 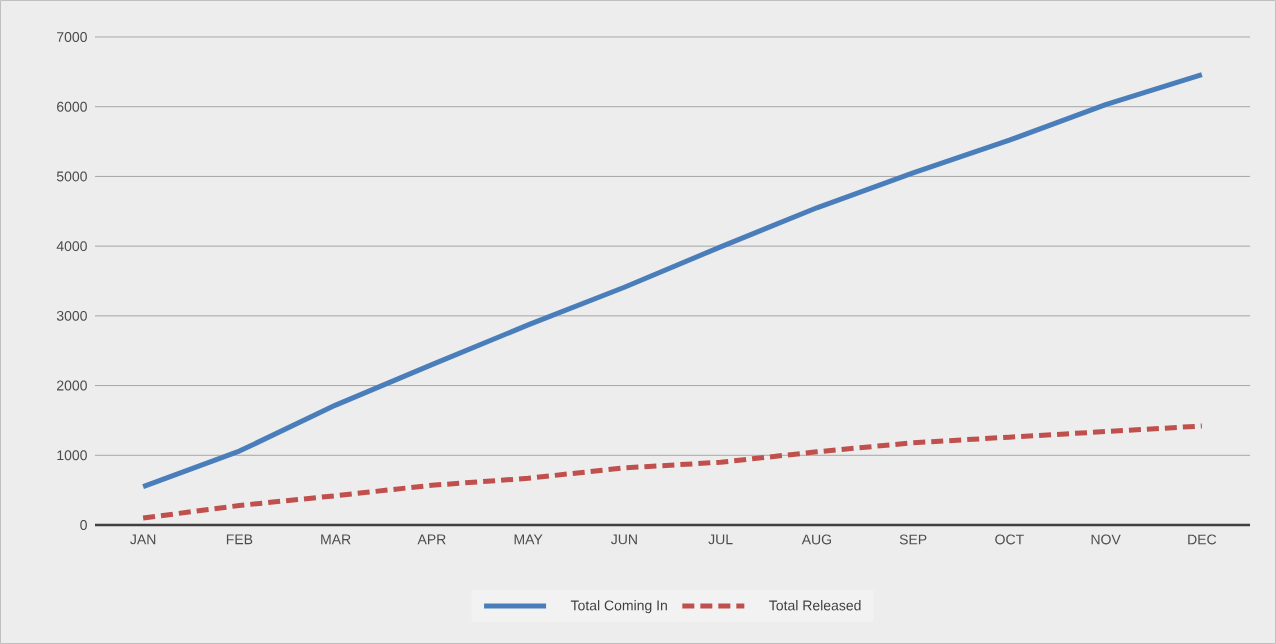 I want to click on x-tick-label: MAR, so click(x=336, y=539).